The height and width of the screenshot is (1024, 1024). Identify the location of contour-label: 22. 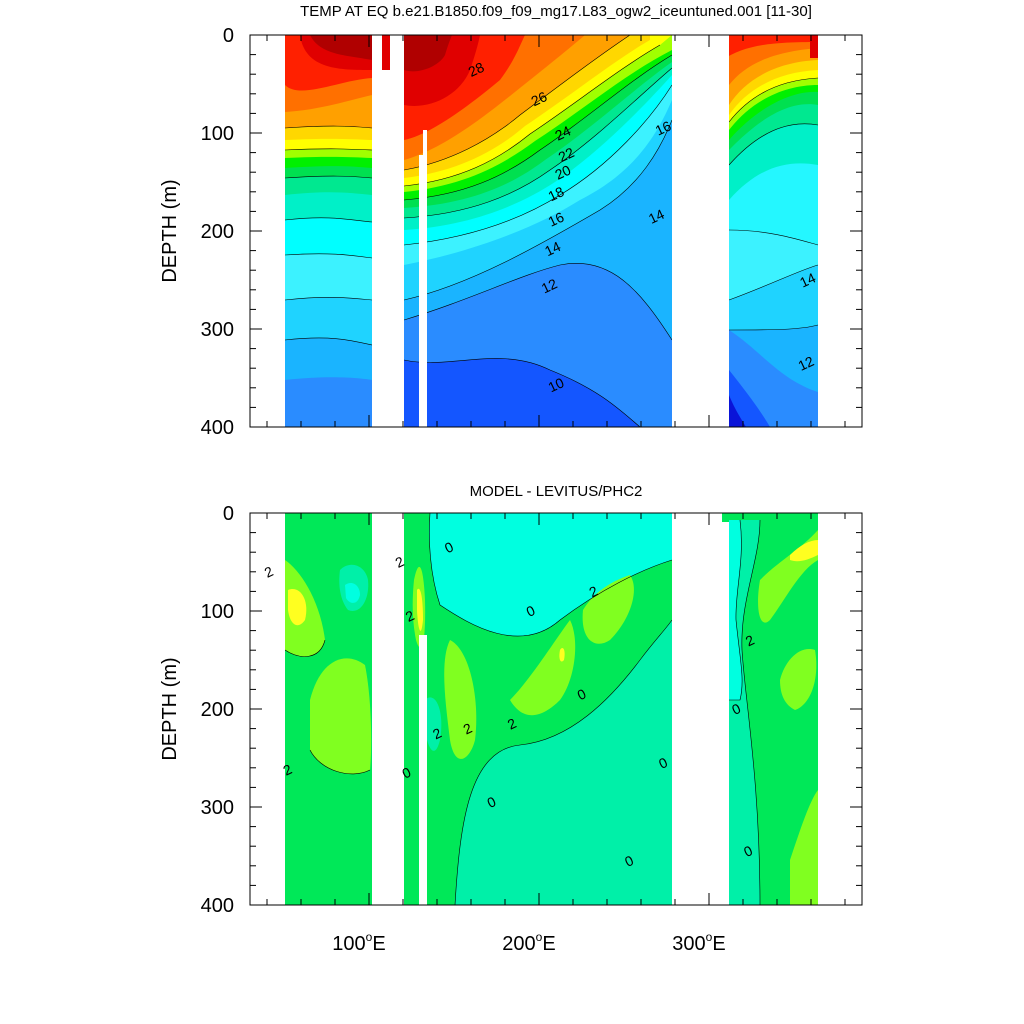
(566, 154).